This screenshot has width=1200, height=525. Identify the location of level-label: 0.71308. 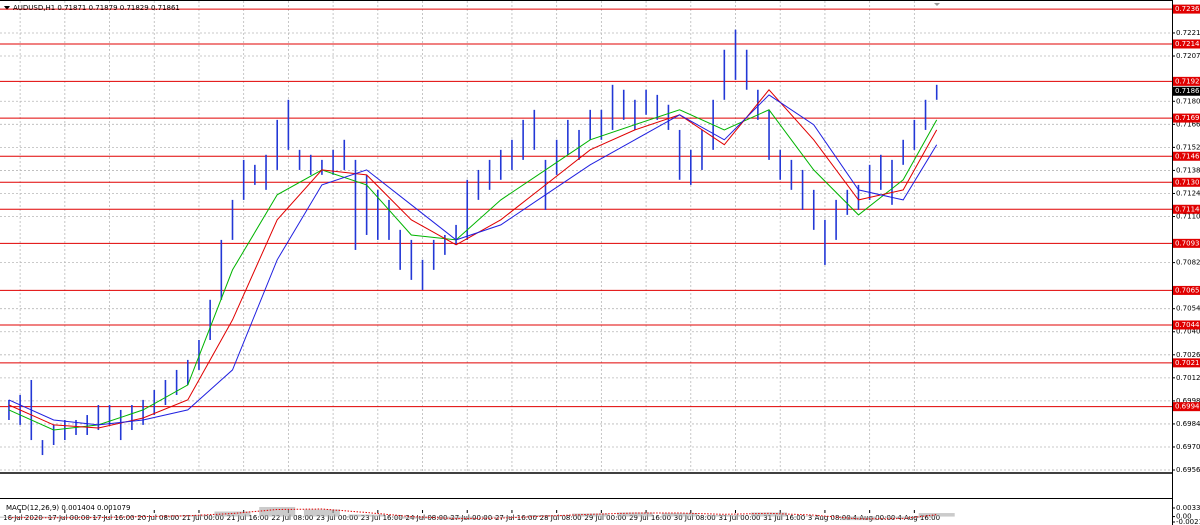
(1187, 182).